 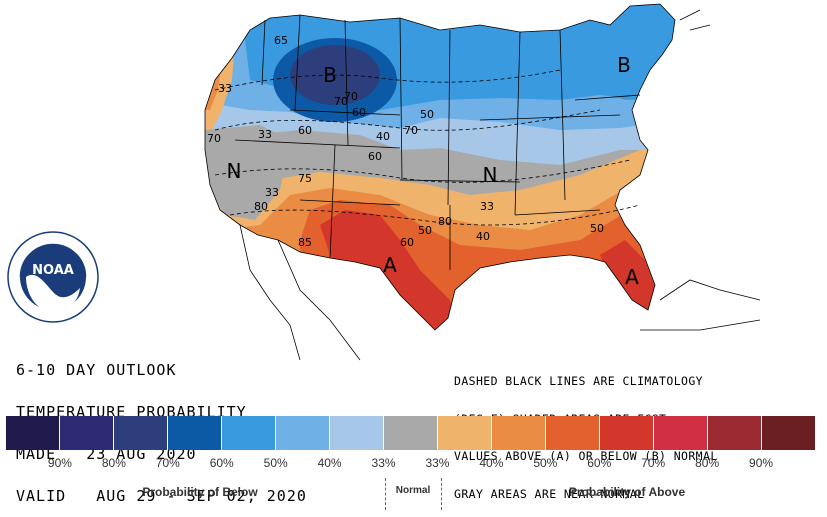 I want to click on normal-separator-right, so click(x=441, y=494).